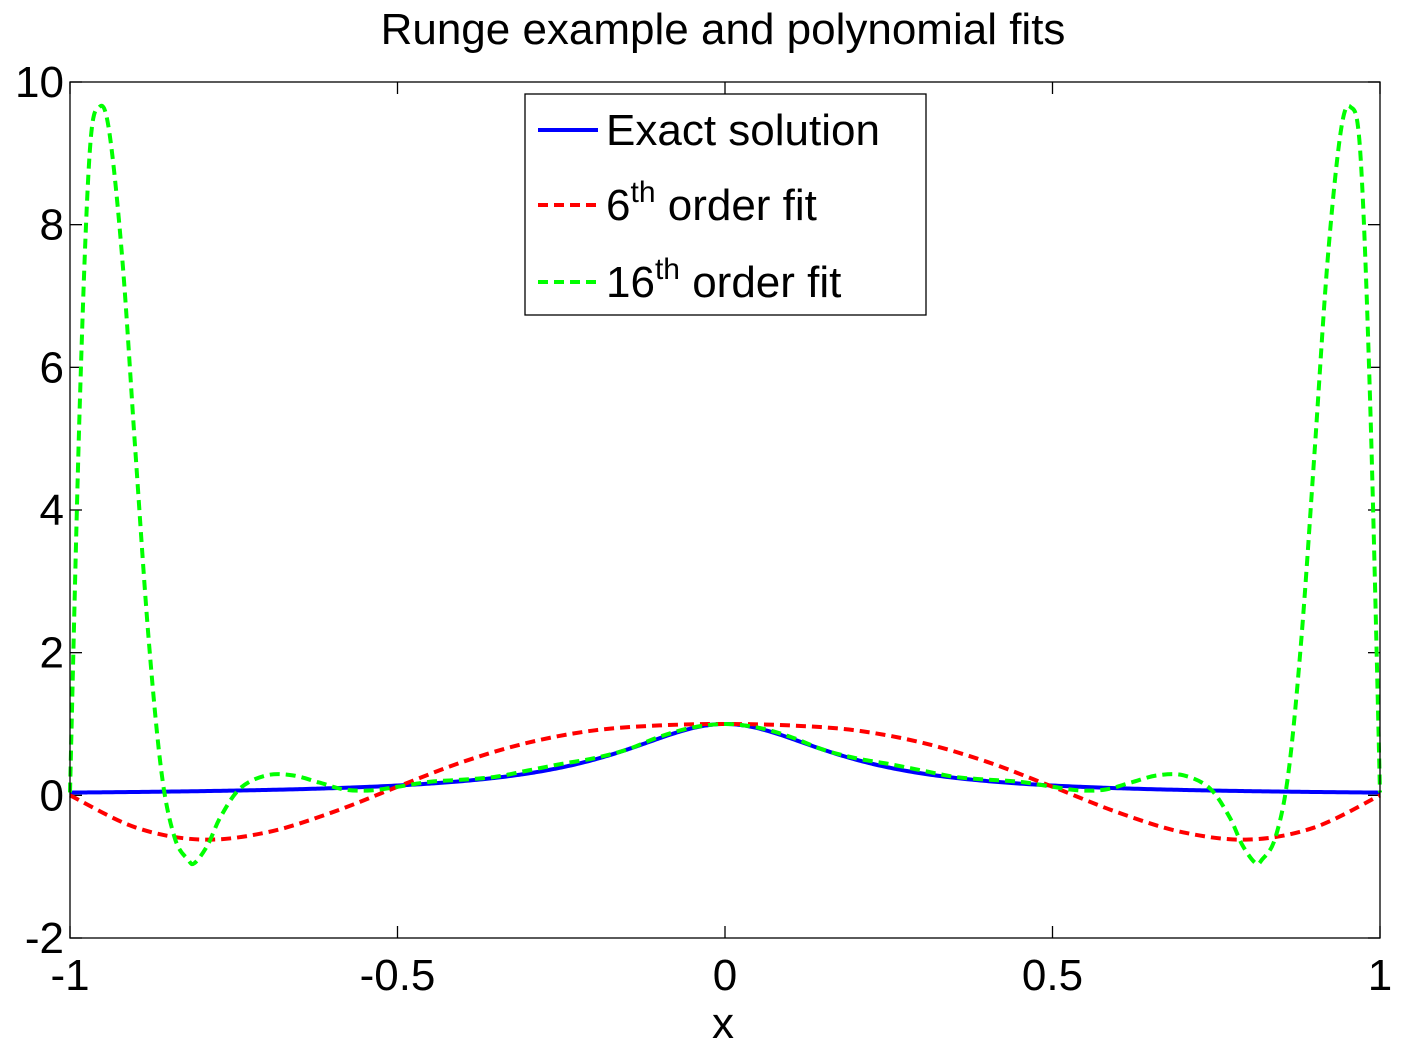 The width and height of the screenshot is (1404, 1050). What do you see at coordinates (723, 1023) in the screenshot?
I see `x-axis-label: x` at bounding box center [723, 1023].